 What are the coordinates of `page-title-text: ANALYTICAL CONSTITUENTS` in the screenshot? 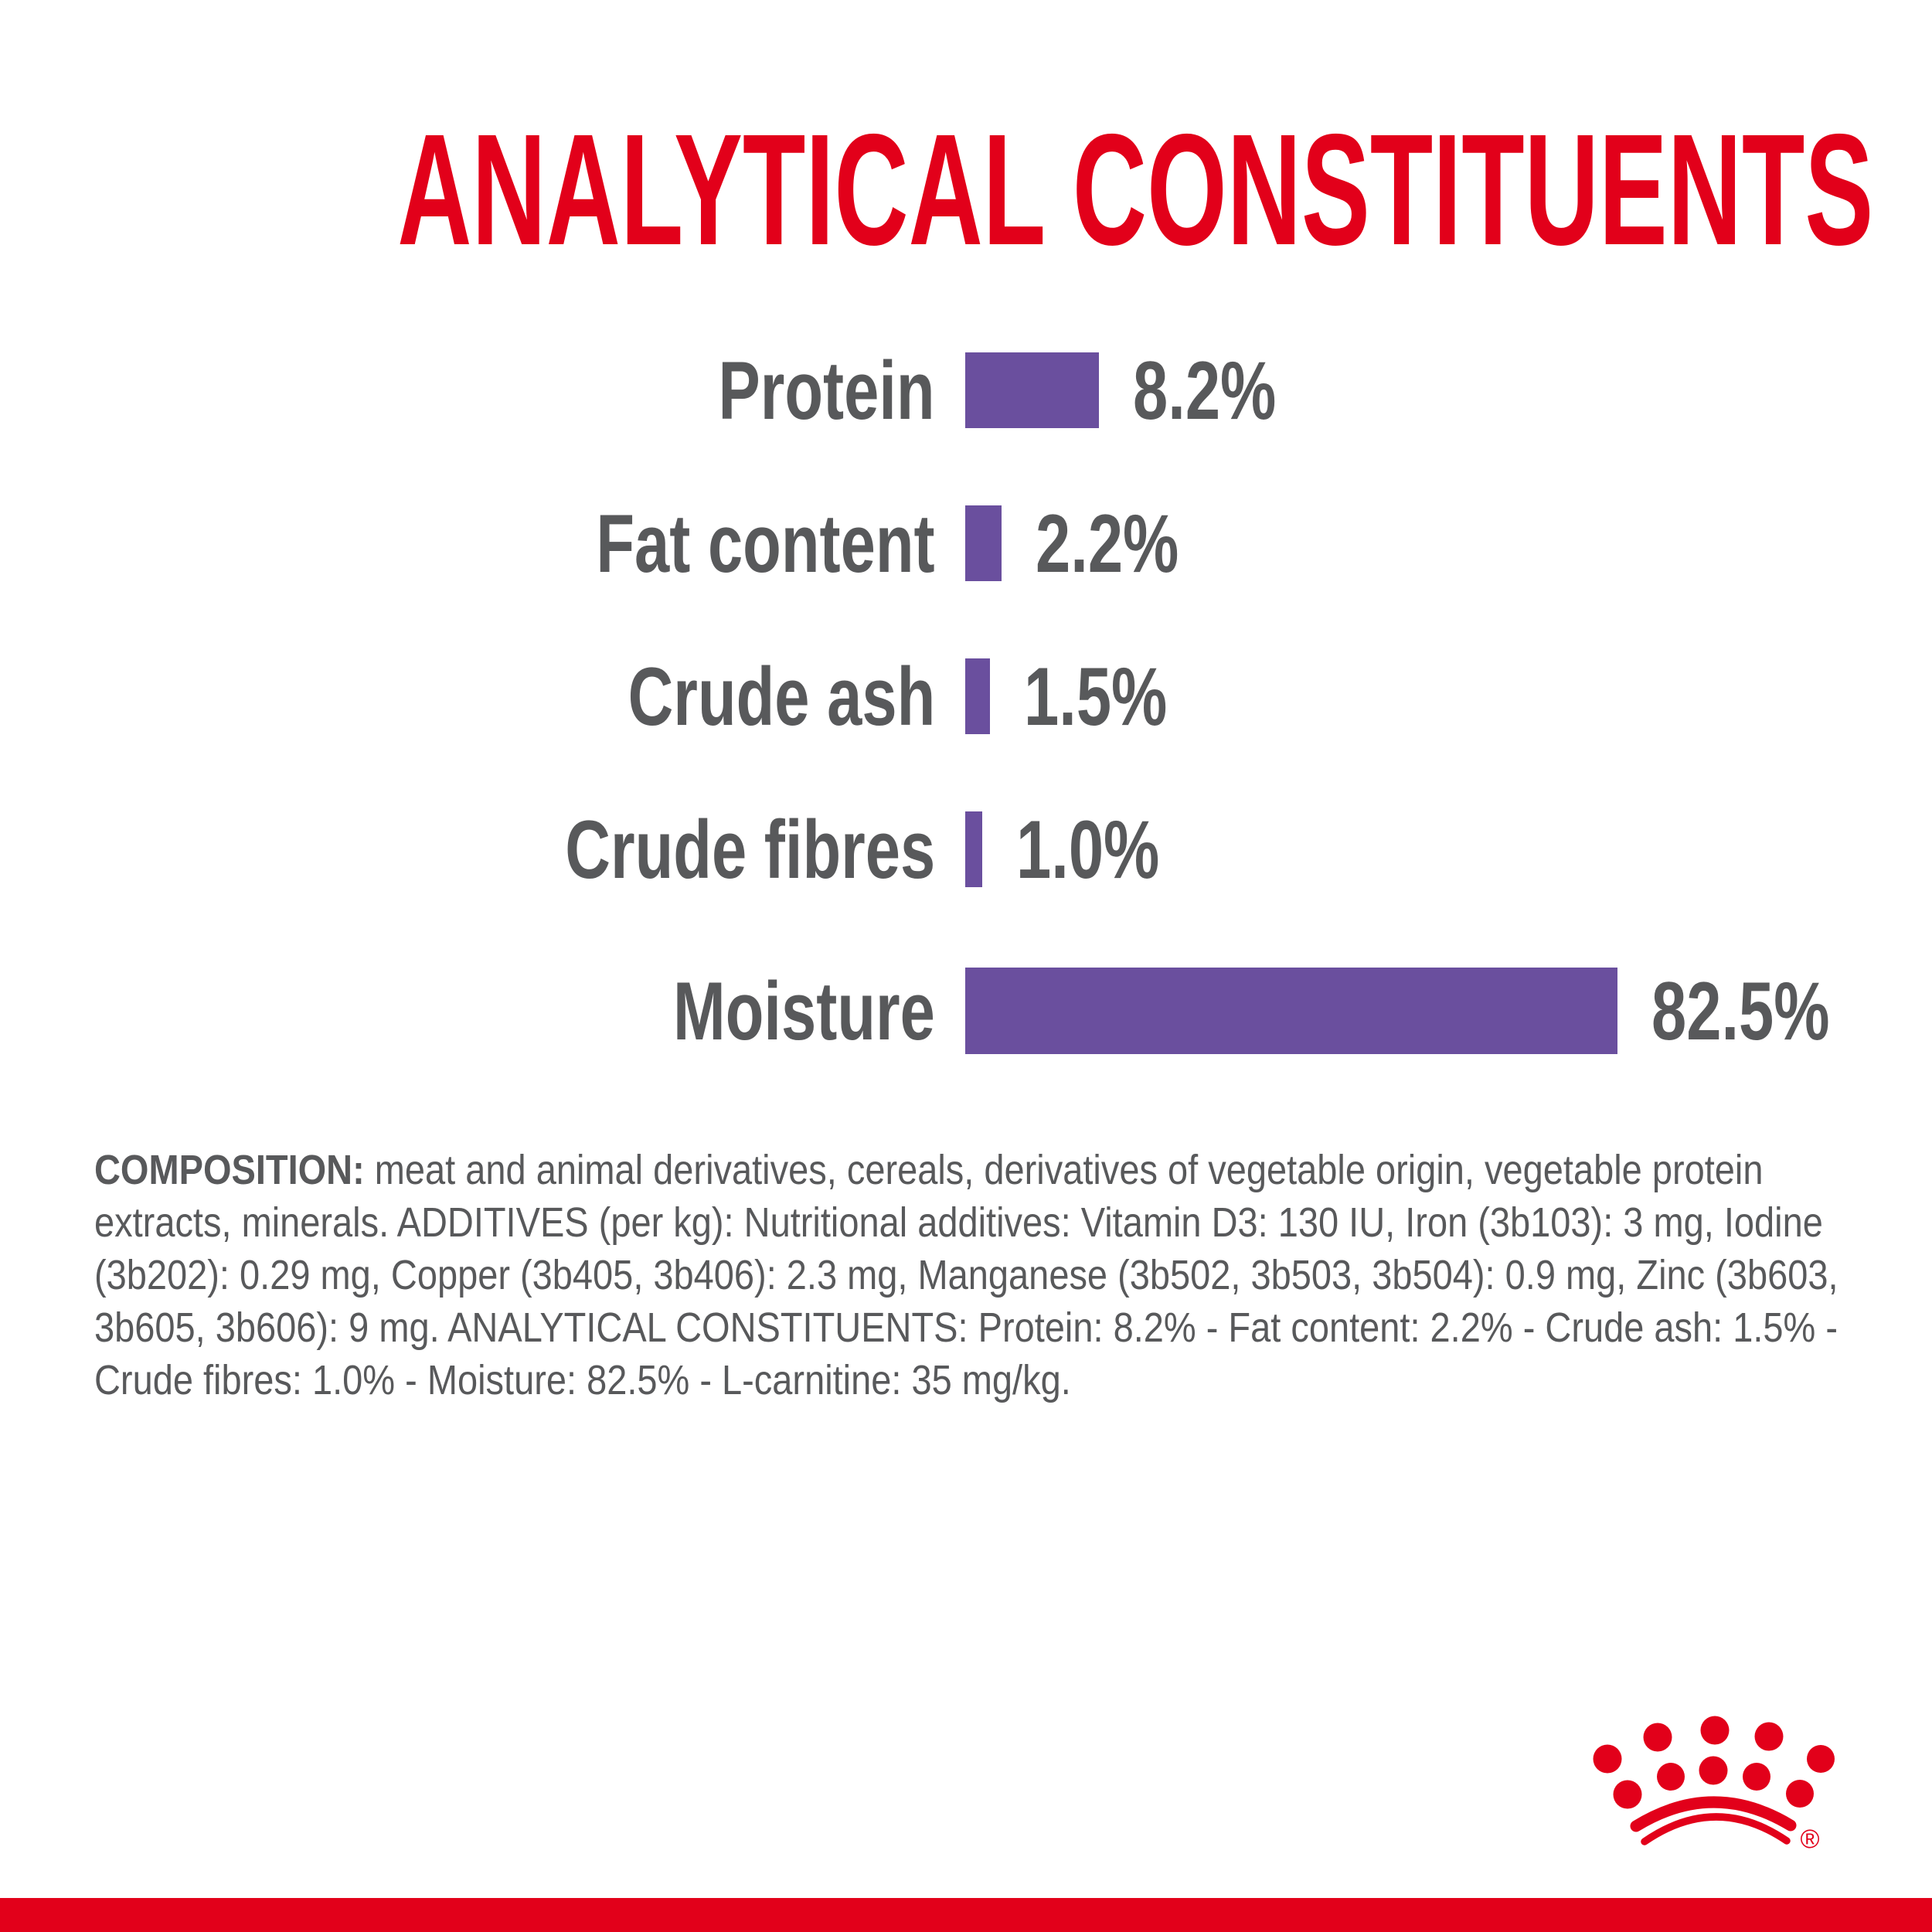 It's located at (1135, 190).